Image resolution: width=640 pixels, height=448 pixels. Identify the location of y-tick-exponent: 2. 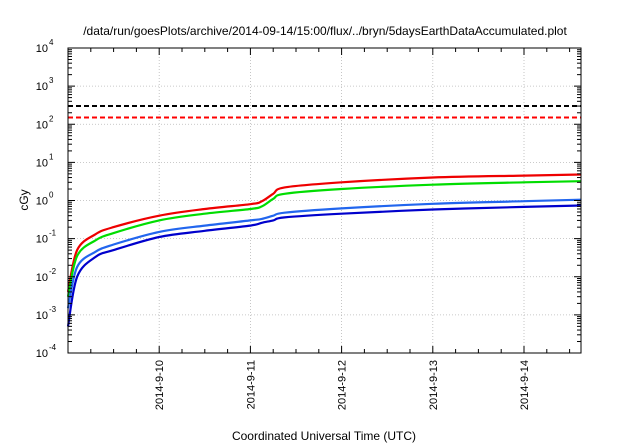
(51, 118).